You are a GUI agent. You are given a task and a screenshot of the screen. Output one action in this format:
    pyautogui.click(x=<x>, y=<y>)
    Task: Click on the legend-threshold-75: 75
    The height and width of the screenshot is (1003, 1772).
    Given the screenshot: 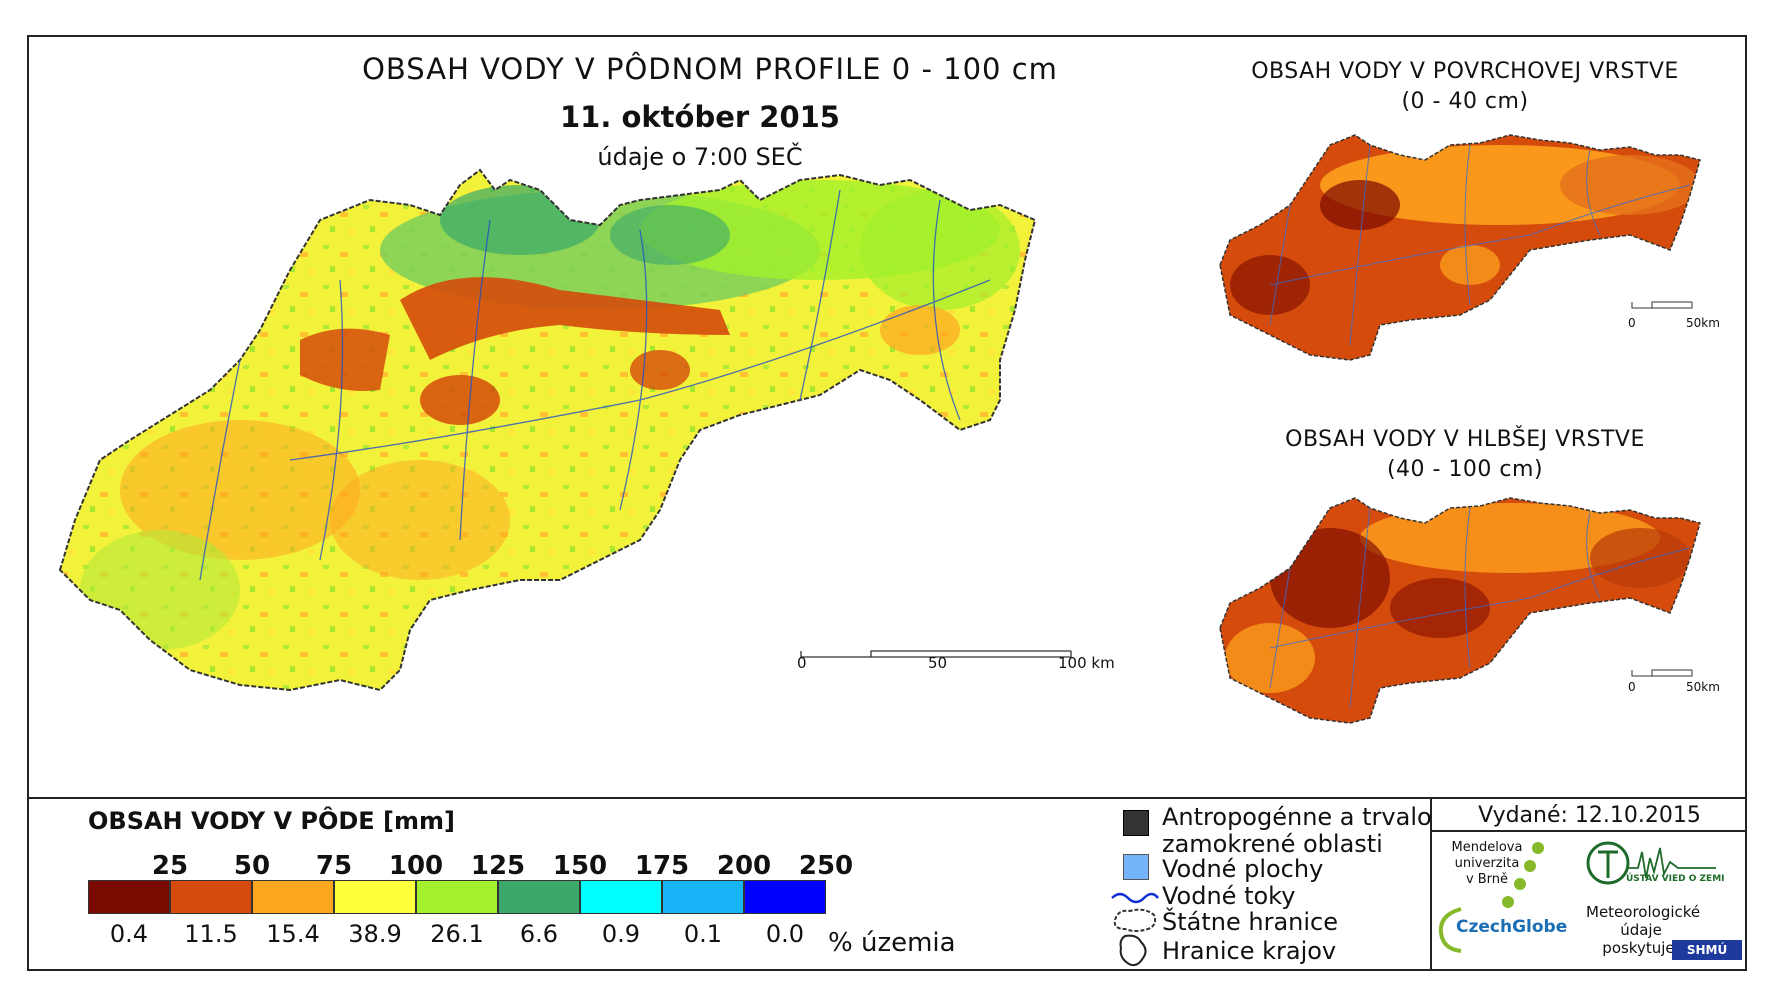 What is the action you would take?
    pyautogui.click(x=334, y=866)
    